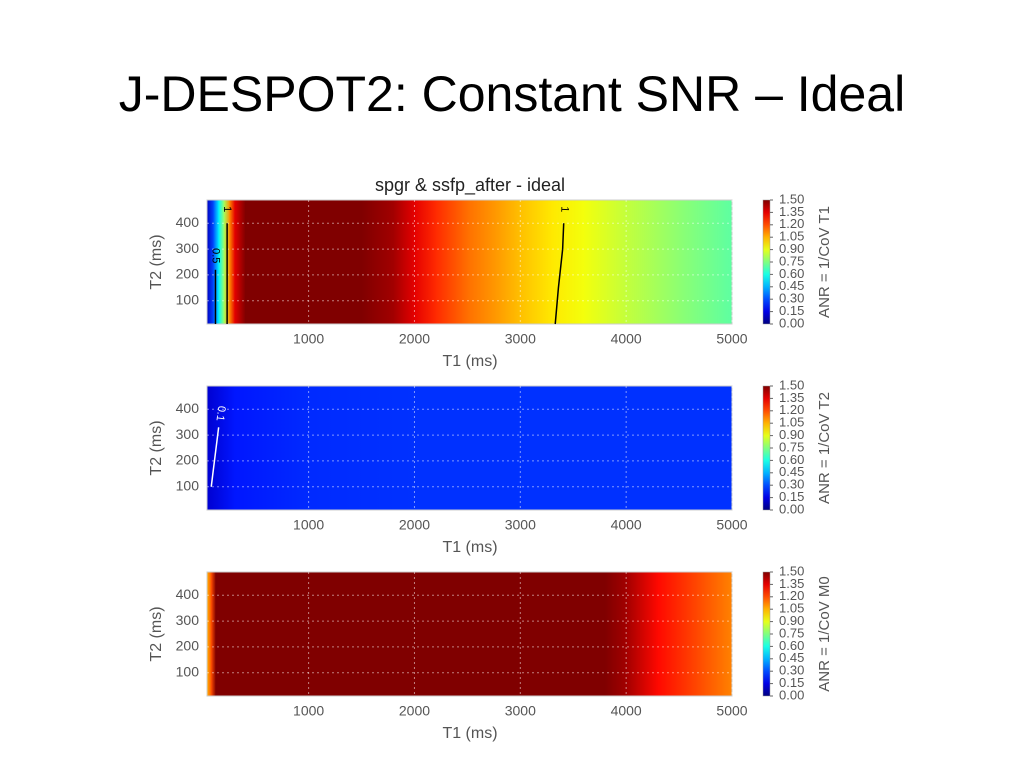 This screenshot has width=1024, height=768. Describe the element at coordinates (470, 185) in the screenshot. I see `plot-title: spgr & ssfp_after - ideal` at that location.